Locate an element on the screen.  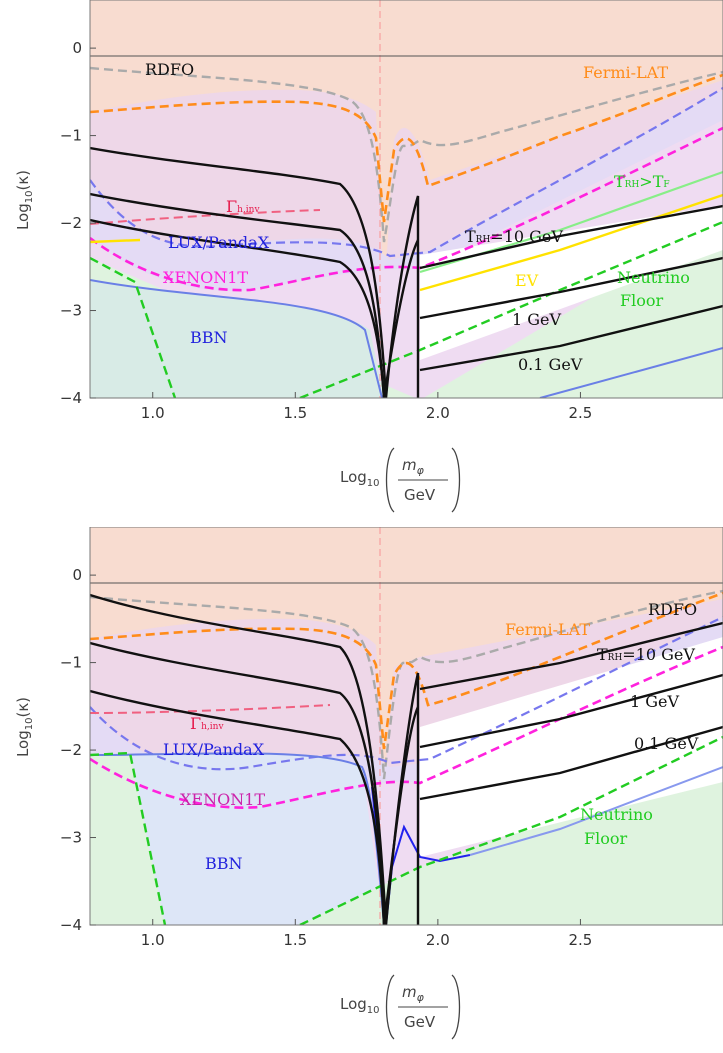
ev-yellow-line is located at coordinates (406, 242).